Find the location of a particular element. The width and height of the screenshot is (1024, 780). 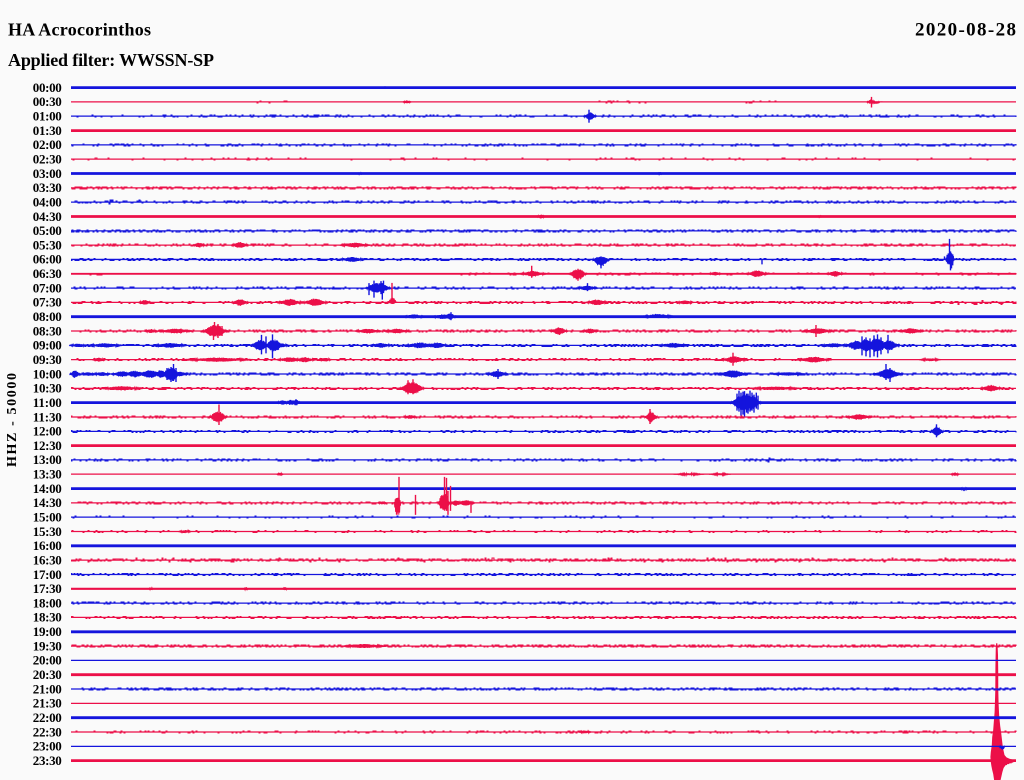

svg-text: 10:30 is located at coordinates (47, 388).